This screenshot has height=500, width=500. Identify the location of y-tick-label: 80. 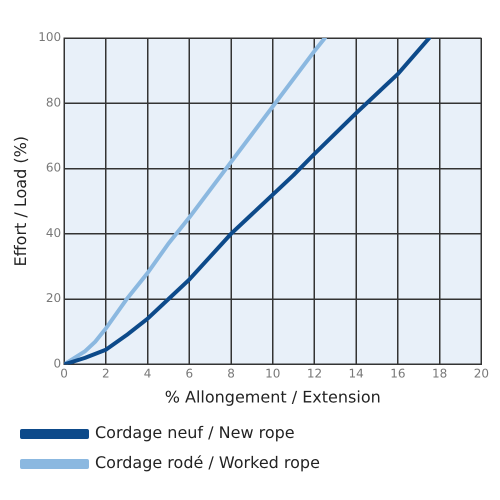
(54, 102).